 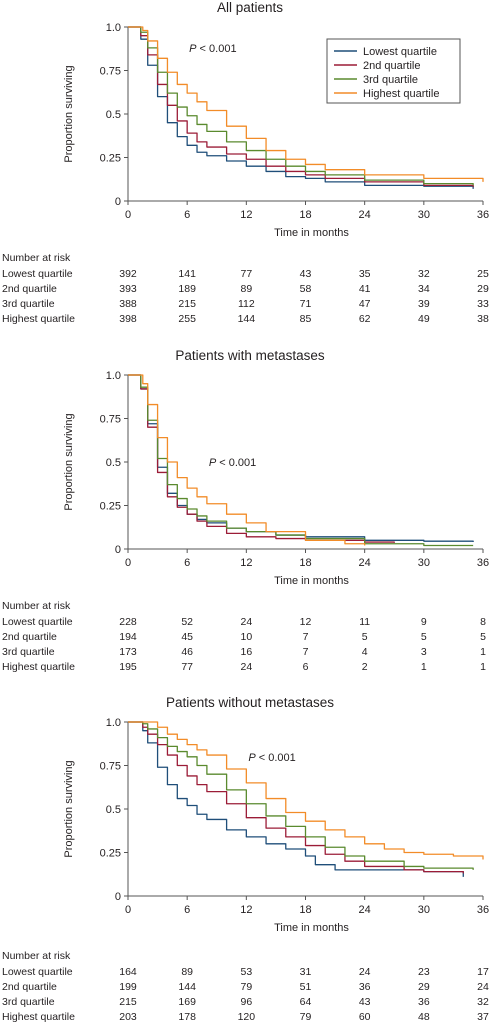 What do you see at coordinates (423, 987) in the screenshot?
I see `risk-count: 29` at bounding box center [423, 987].